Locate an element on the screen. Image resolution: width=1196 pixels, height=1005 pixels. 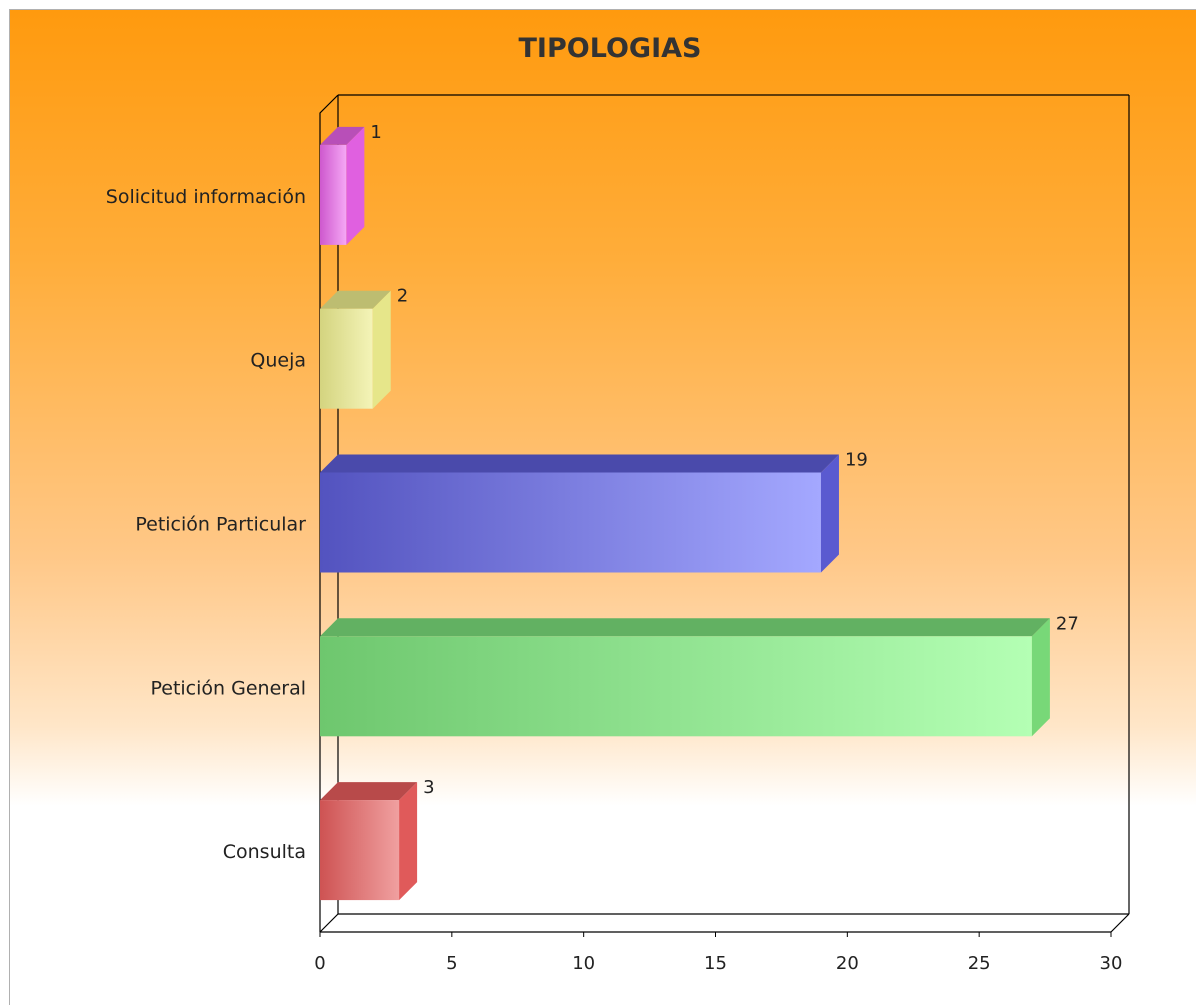
category-label: Consulta is located at coordinates (264, 852).